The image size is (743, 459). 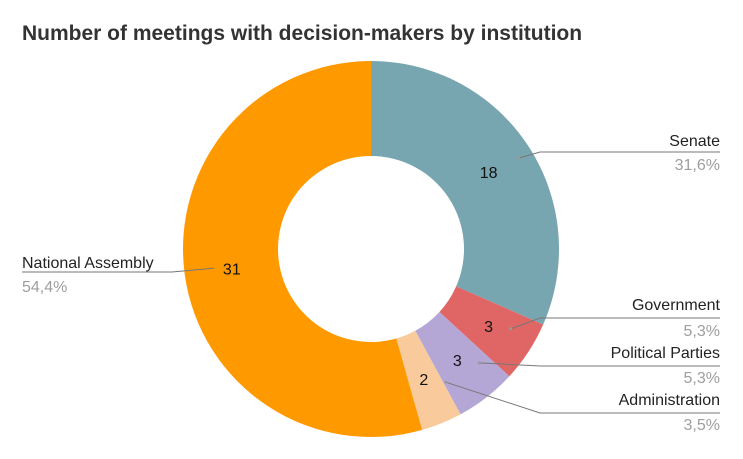 I want to click on connector-dot-senate, so click(x=519, y=158).